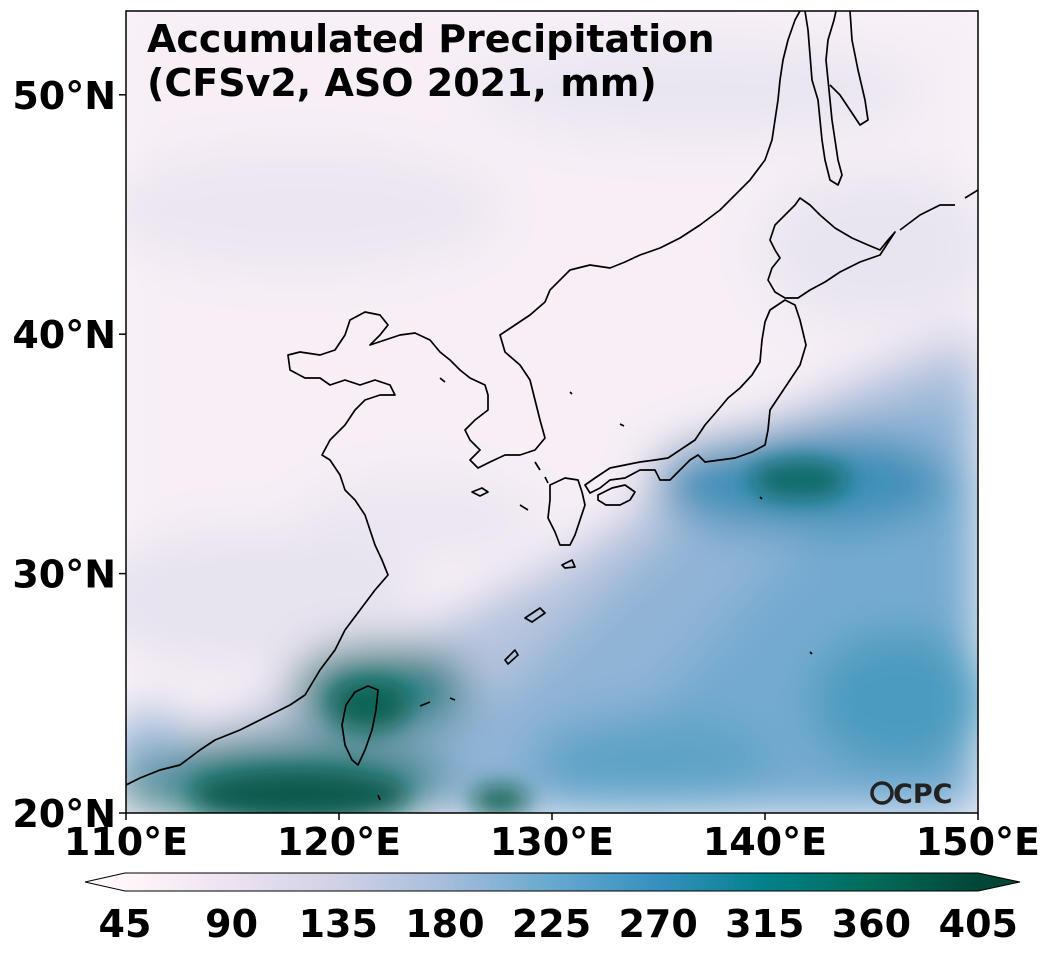  What do you see at coordinates (938, 210) in the screenshot?
I see `coastline-kurils` at bounding box center [938, 210].